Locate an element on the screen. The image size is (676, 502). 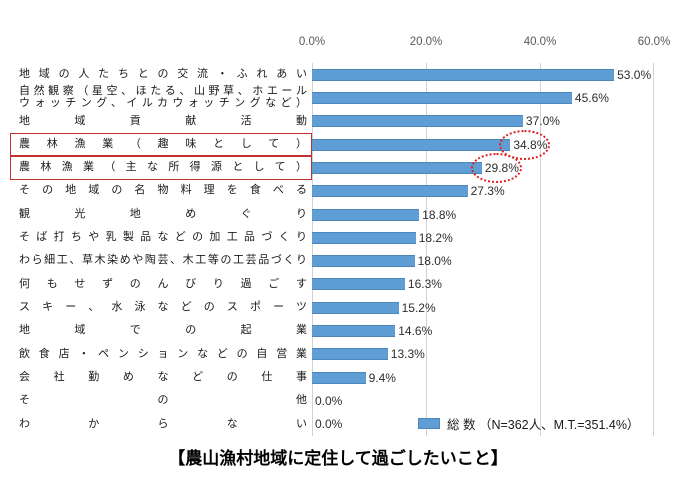
value-label: 18.2% is located at coordinates (435, 237).